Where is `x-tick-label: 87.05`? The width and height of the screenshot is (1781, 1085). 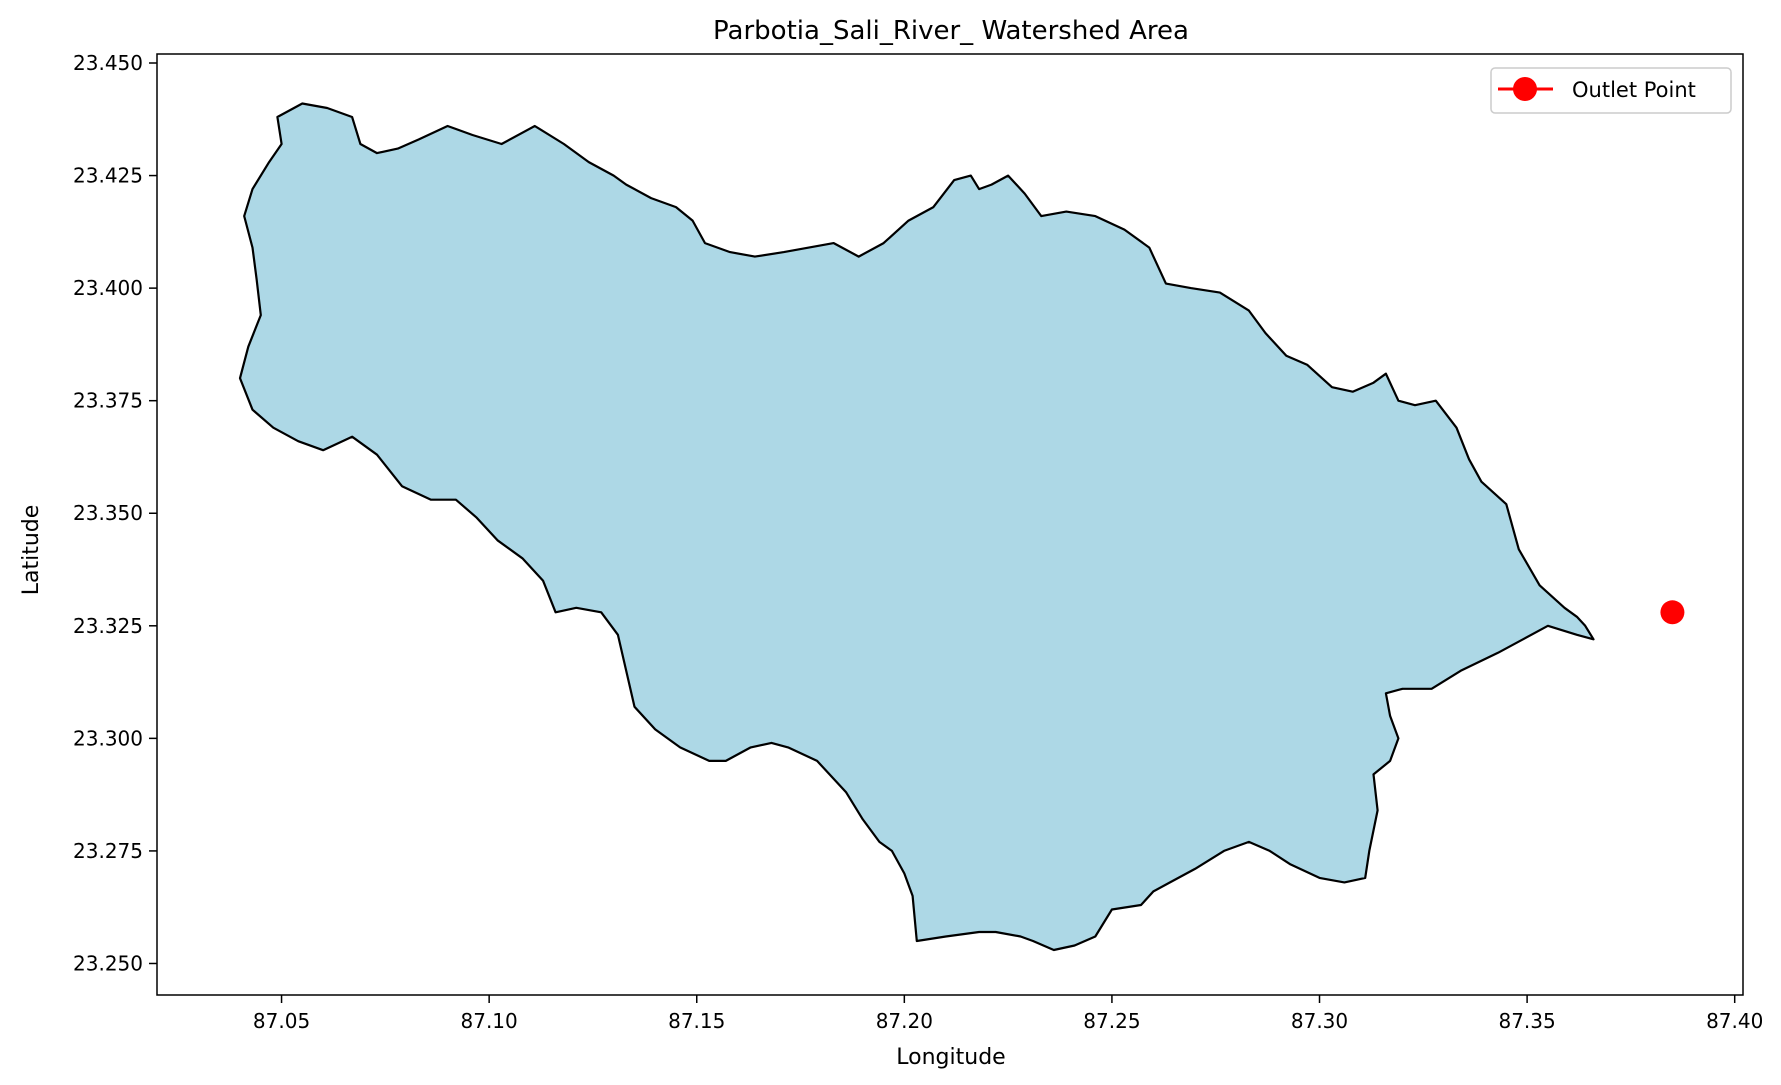 x-tick-label: 87.05 is located at coordinates (281, 1021).